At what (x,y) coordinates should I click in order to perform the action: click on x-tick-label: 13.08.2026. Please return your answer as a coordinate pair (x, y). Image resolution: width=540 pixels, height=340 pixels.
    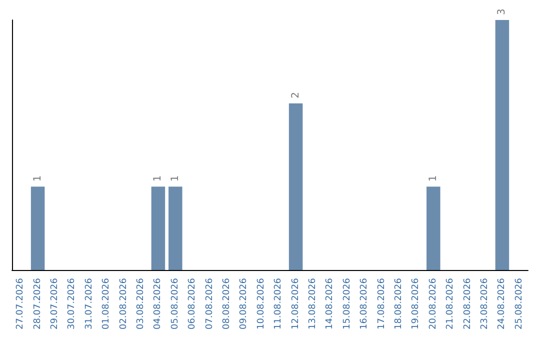
    Looking at the image, I should click on (313, 304).